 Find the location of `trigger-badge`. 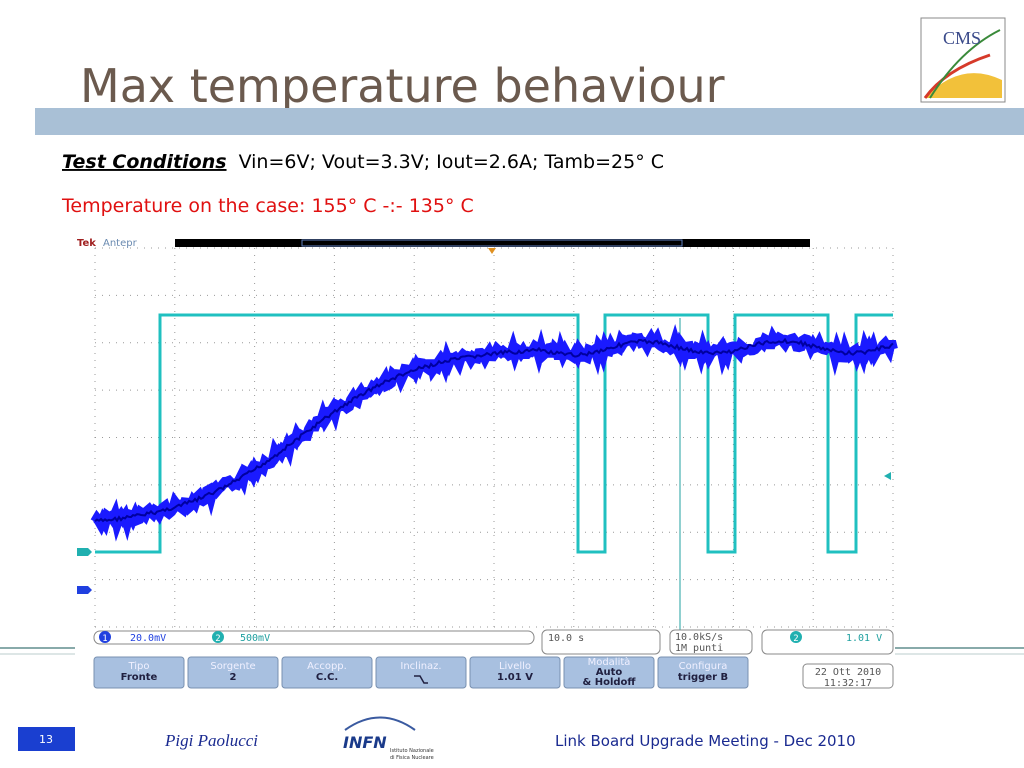

trigger-badge is located at coordinates (796, 637).